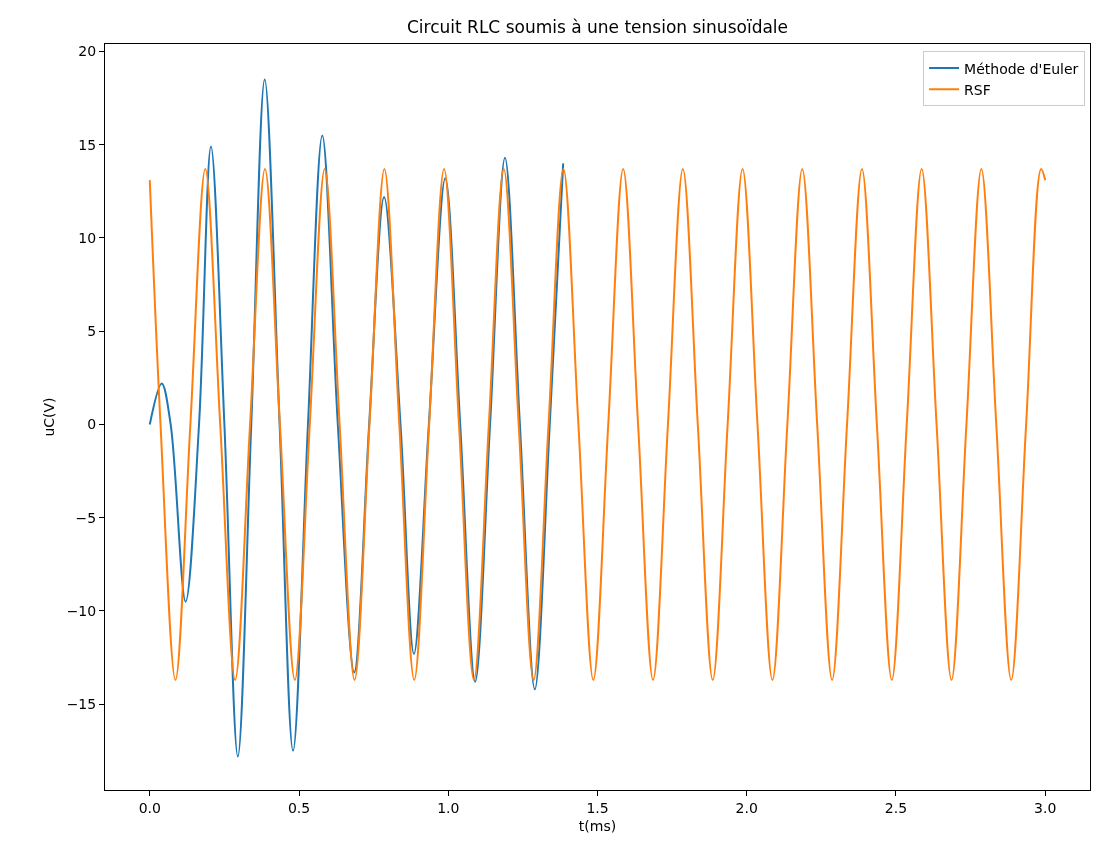 This screenshot has height=861, width=1098. Describe the element at coordinates (299, 807) in the screenshot. I see `x-tick-label: 0.5` at that location.